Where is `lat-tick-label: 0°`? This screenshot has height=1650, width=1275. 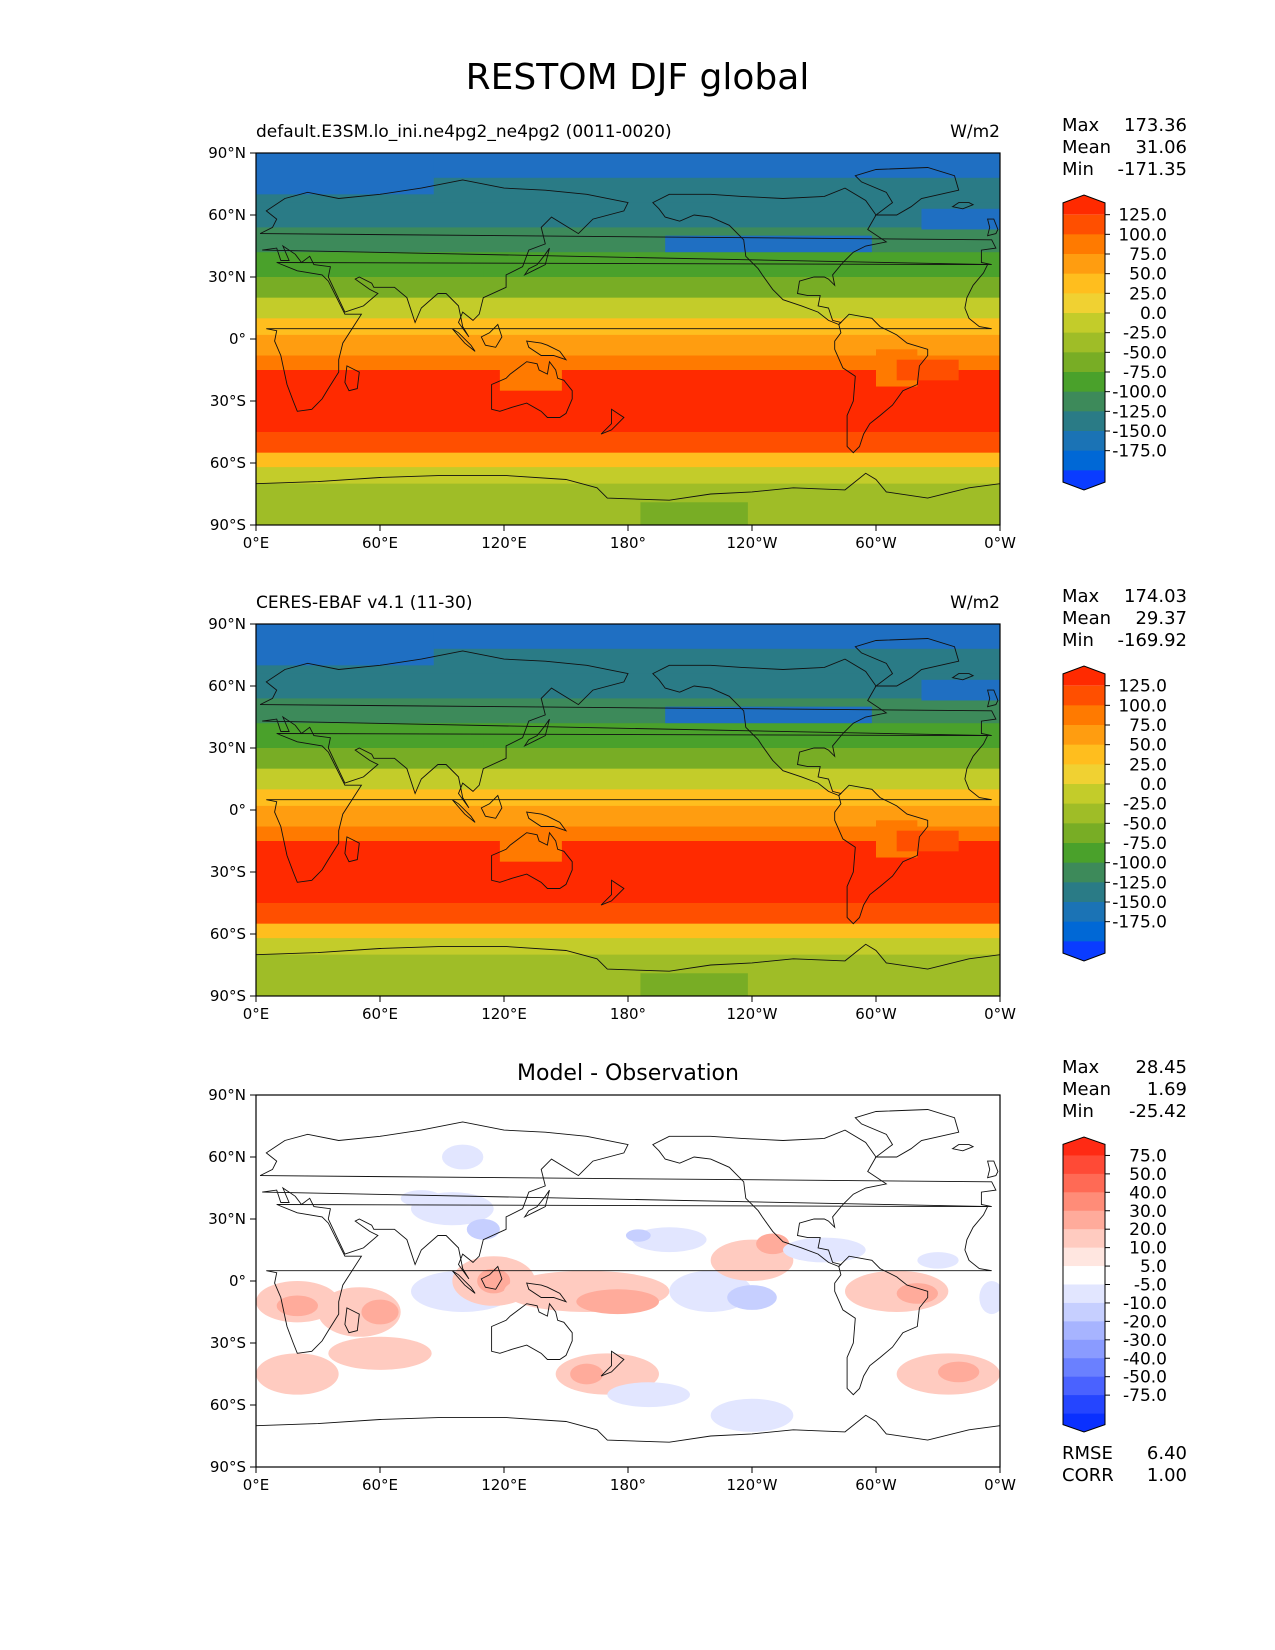
lat-tick-label: 0° is located at coordinates (237, 339).